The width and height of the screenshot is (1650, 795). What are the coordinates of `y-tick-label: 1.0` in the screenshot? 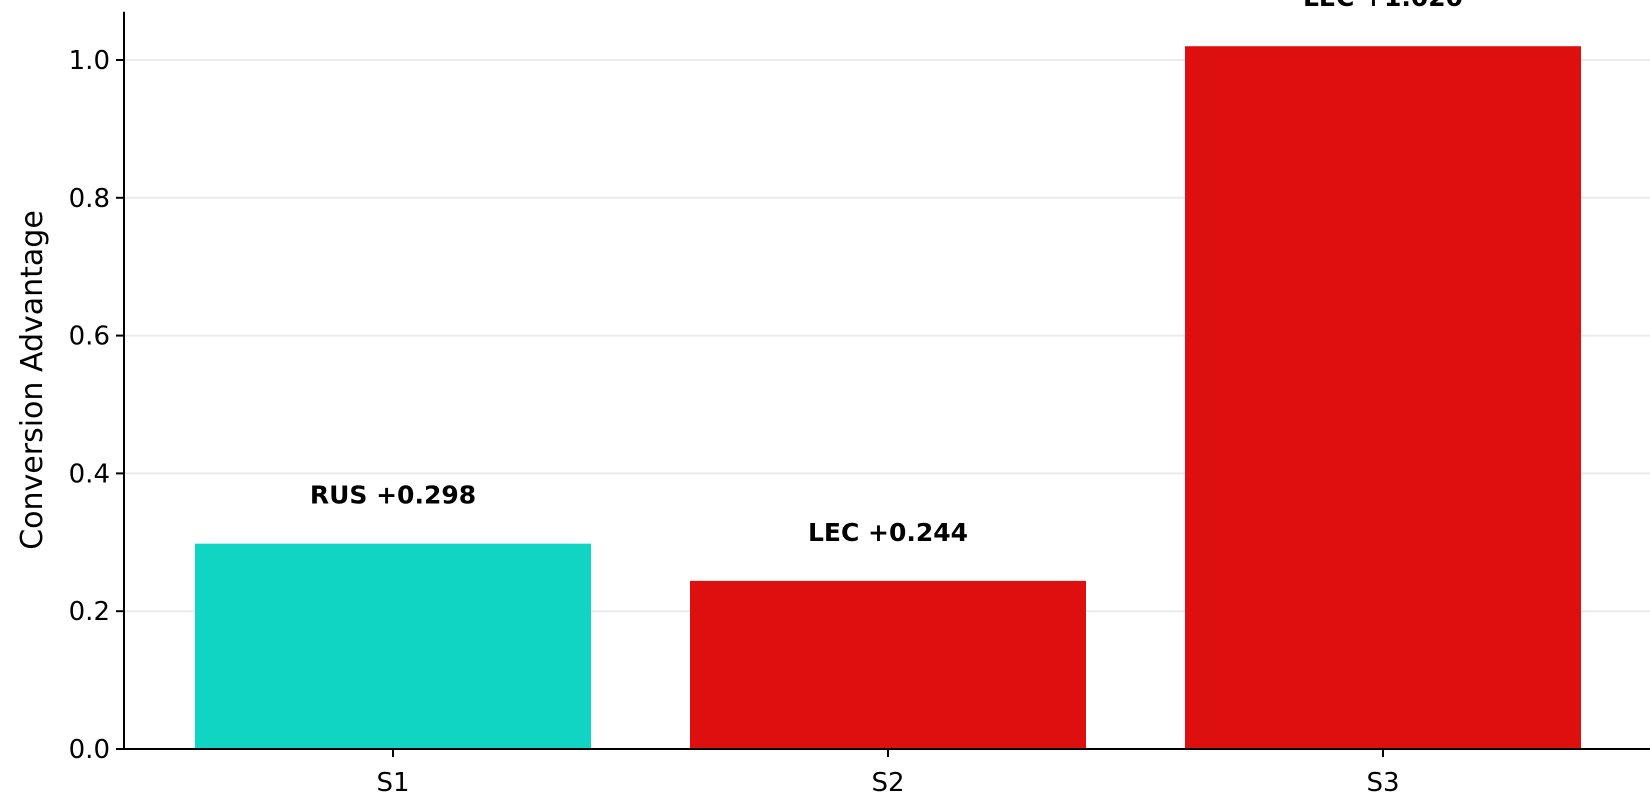 It's located at (89, 61).